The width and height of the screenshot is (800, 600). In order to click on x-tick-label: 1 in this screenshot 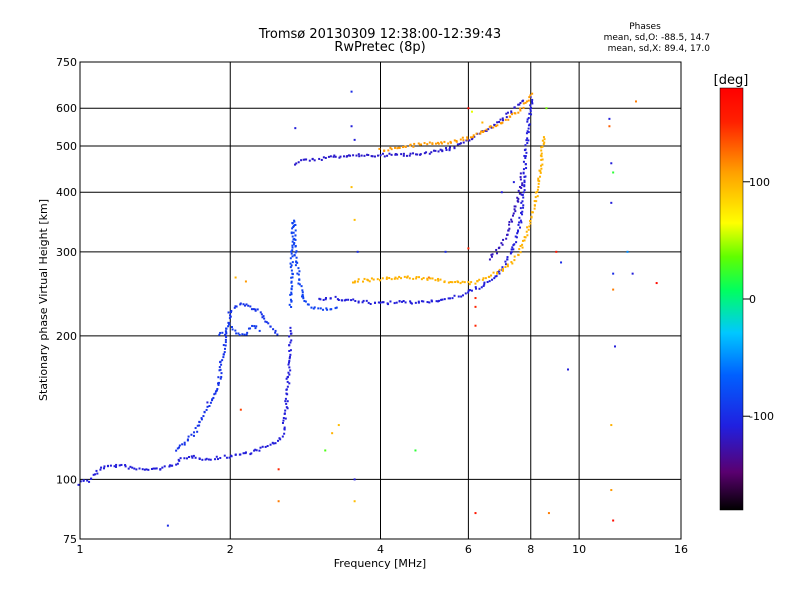, I will do `click(80, 549)`.